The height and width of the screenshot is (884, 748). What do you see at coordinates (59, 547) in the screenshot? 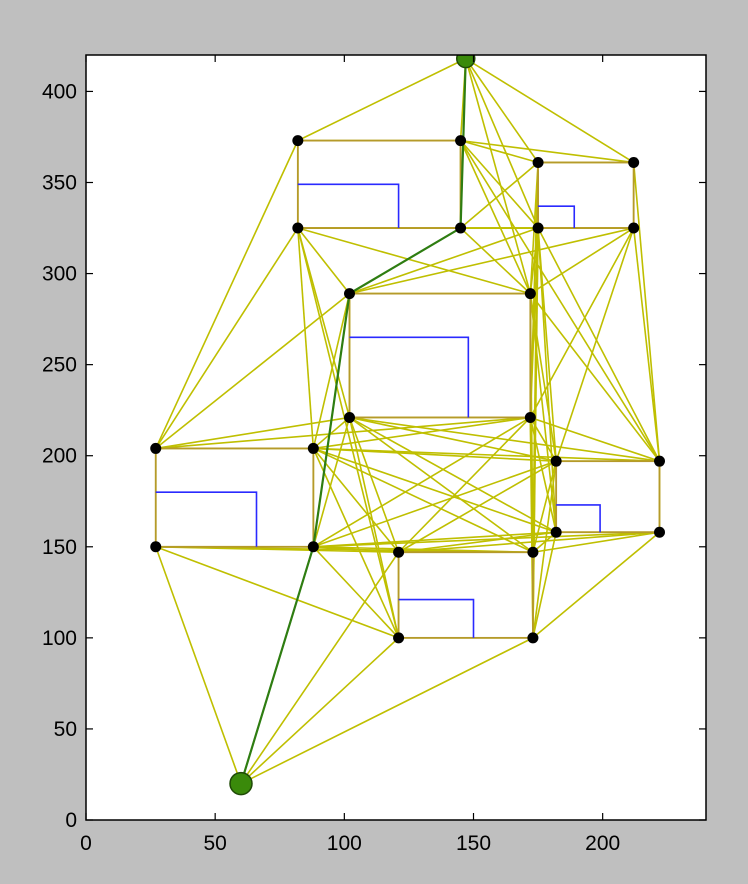
I see `y-tick-label: 150` at bounding box center [59, 547].